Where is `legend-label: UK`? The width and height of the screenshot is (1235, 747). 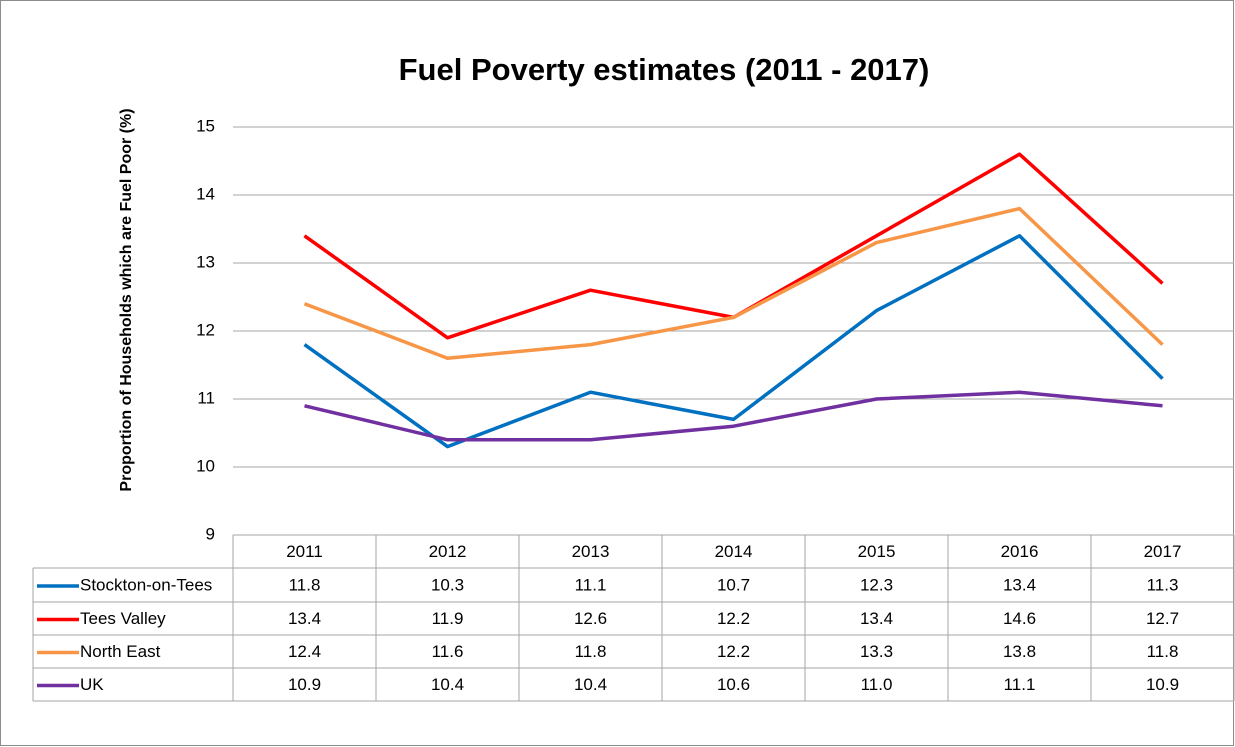 legend-label: UK is located at coordinates (92, 684).